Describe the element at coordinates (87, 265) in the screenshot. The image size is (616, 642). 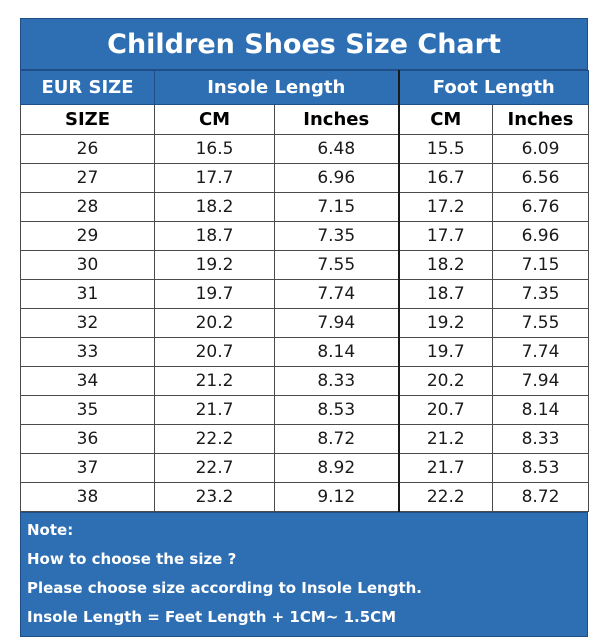
I see `eur-size-cell: 30` at that location.